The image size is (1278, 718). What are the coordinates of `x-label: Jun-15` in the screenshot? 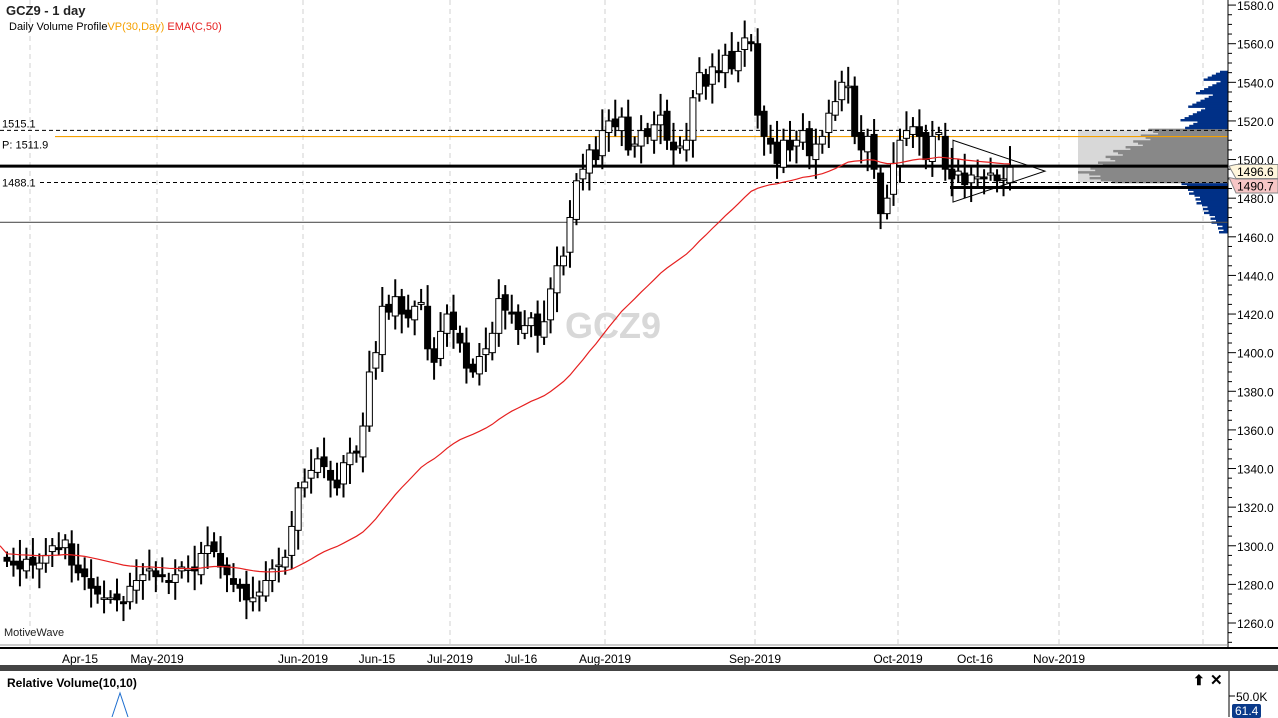 It's located at (377, 659).